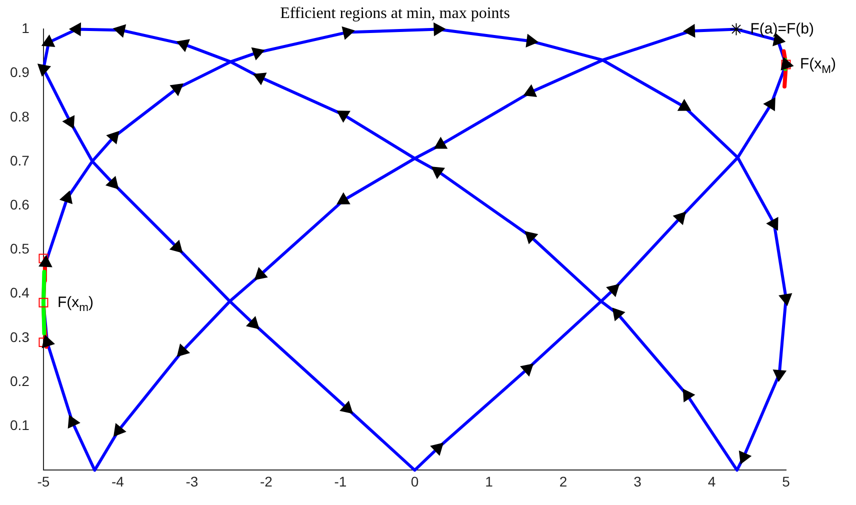 The height and width of the screenshot is (505, 856). What do you see at coordinates (20, 72) in the screenshot?
I see `y-tick-label: 0.9` at bounding box center [20, 72].